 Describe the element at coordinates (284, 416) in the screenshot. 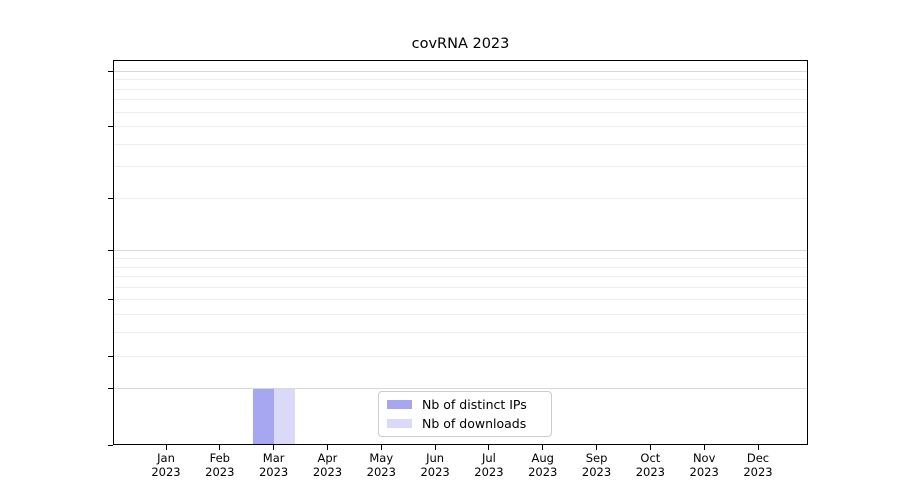

I see `bar-downloads` at that location.